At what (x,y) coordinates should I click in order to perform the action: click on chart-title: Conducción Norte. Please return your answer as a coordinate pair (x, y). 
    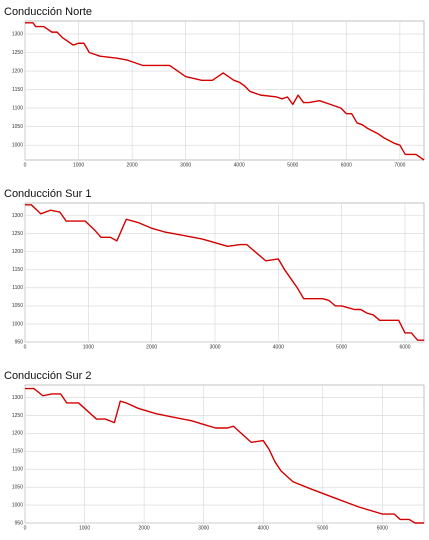
    Looking at the image, I should click on (48, 12).